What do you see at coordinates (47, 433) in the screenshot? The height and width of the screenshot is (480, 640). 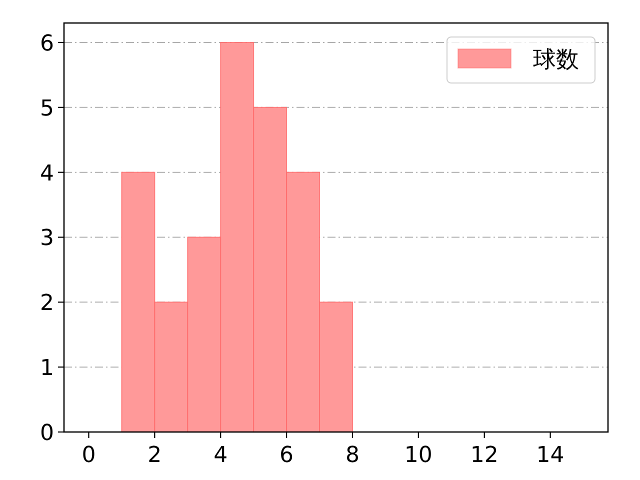 I see `y-tick-label: 0` at bounding box center [47, 433].